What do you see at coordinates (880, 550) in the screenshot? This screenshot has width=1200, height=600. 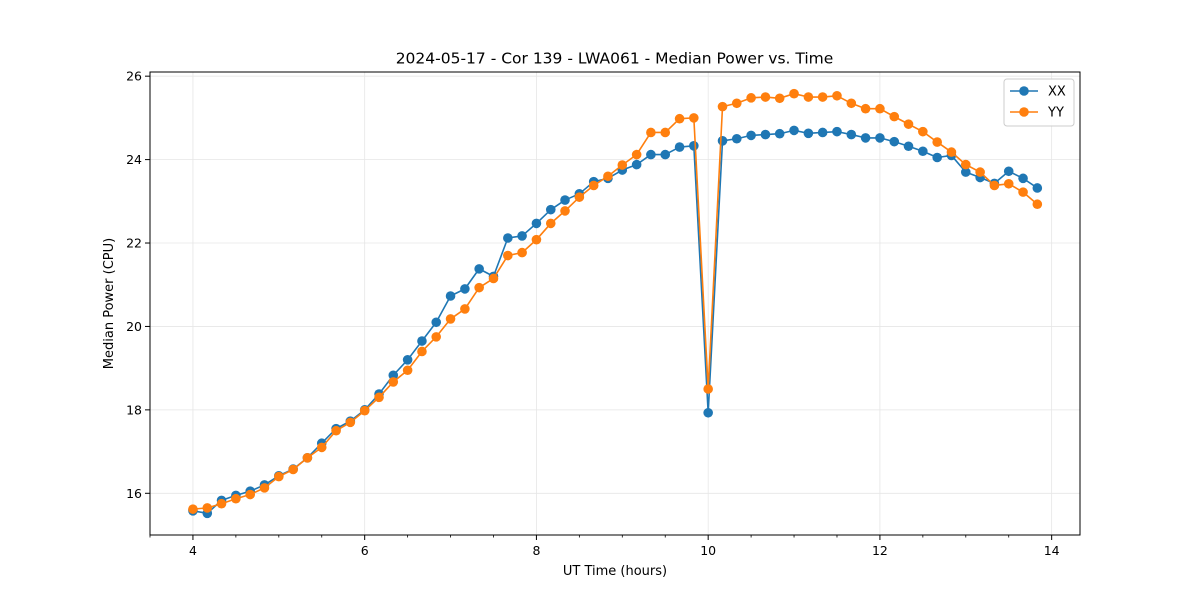 I see `x-tick-label: 12` at bounding box center [880, 550].